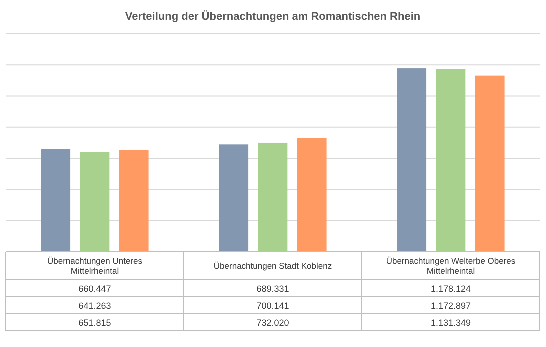 This screenshot has width=546, height=347. What do you see at coordinates (273, 266) in the screenshot?
I see `x-tick-label: Übernachtungen Stadt Koblenz` at bounding box center [273, 266].